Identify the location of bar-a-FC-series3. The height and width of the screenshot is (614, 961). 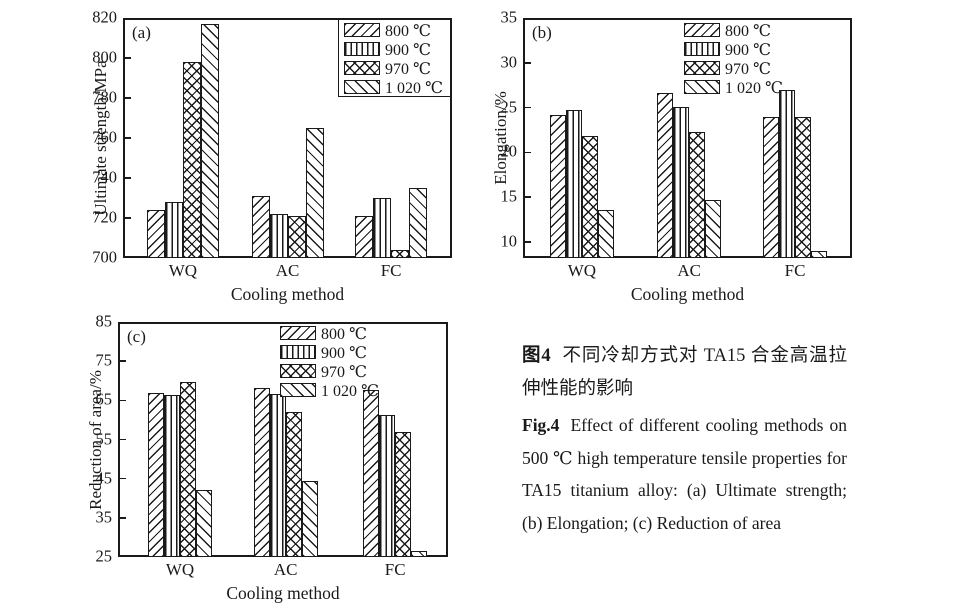
(418, 223).